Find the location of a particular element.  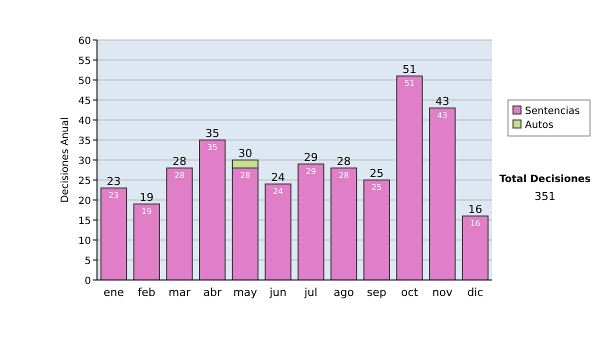

total-label: 24 is located at coordinates (278, 177).